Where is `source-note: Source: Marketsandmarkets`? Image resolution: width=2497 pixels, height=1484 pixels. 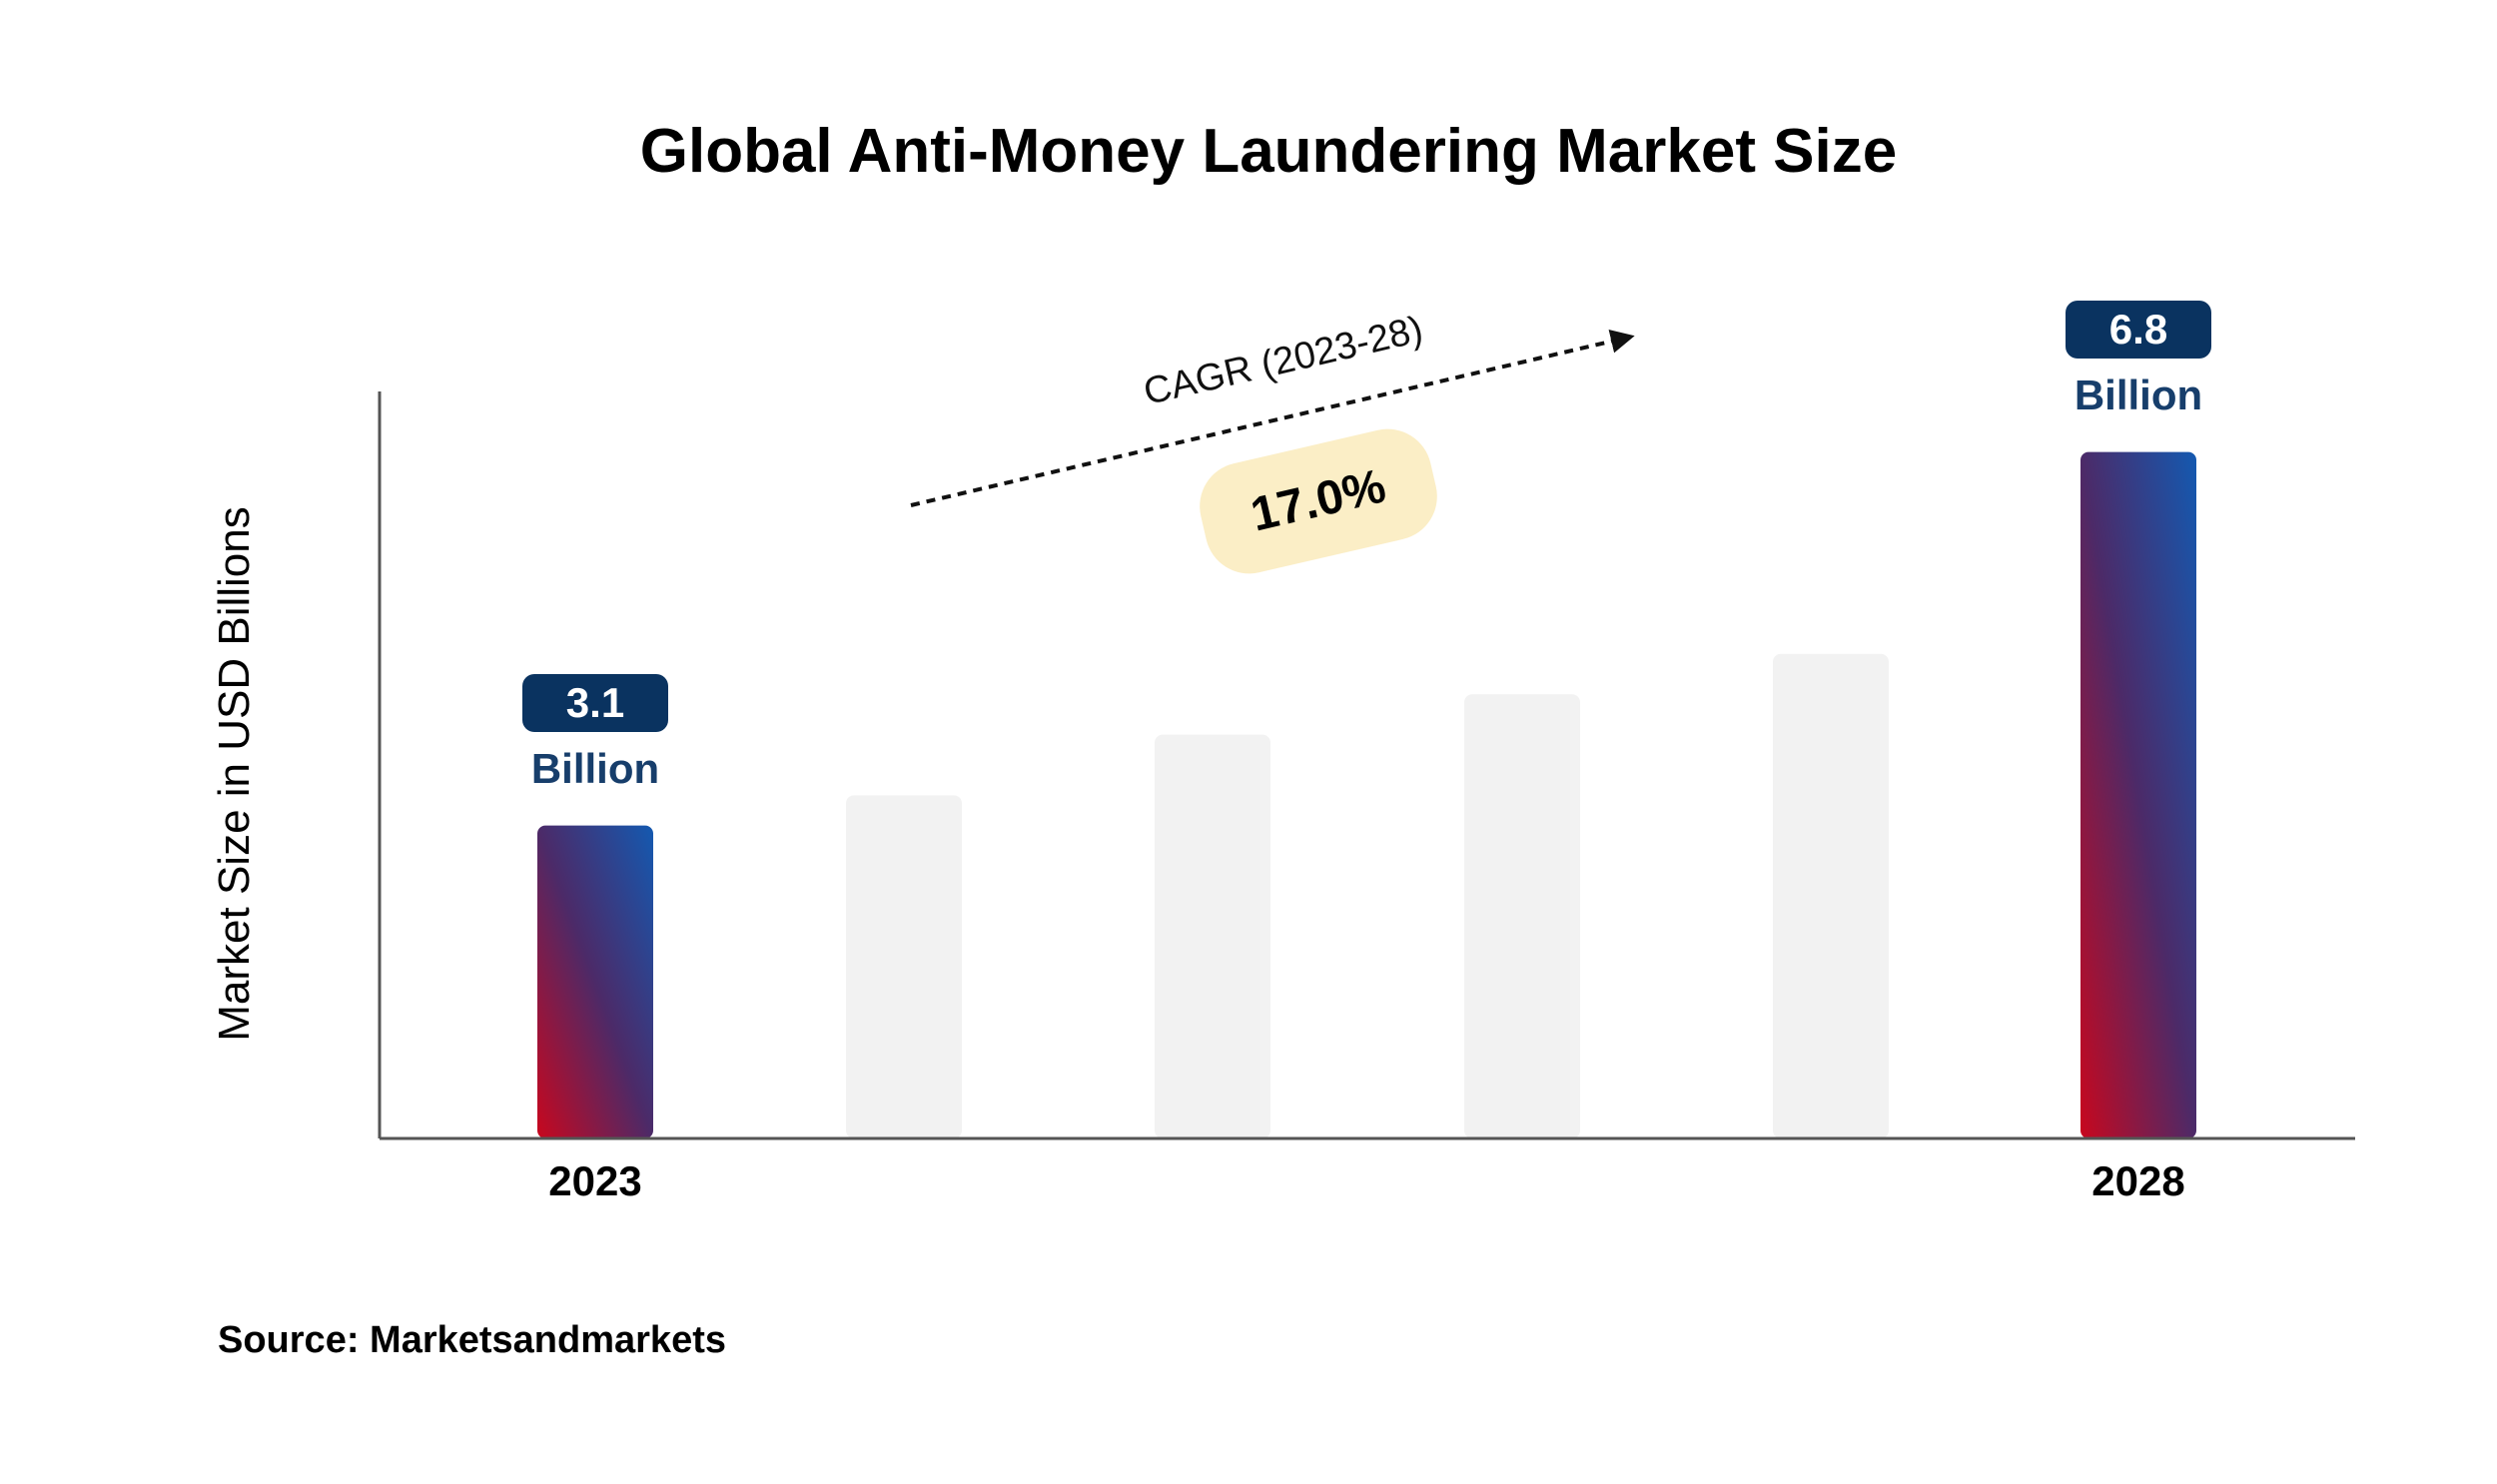
source-note: Source: Marketsandmarkets is located at coordinates (472, 1340).